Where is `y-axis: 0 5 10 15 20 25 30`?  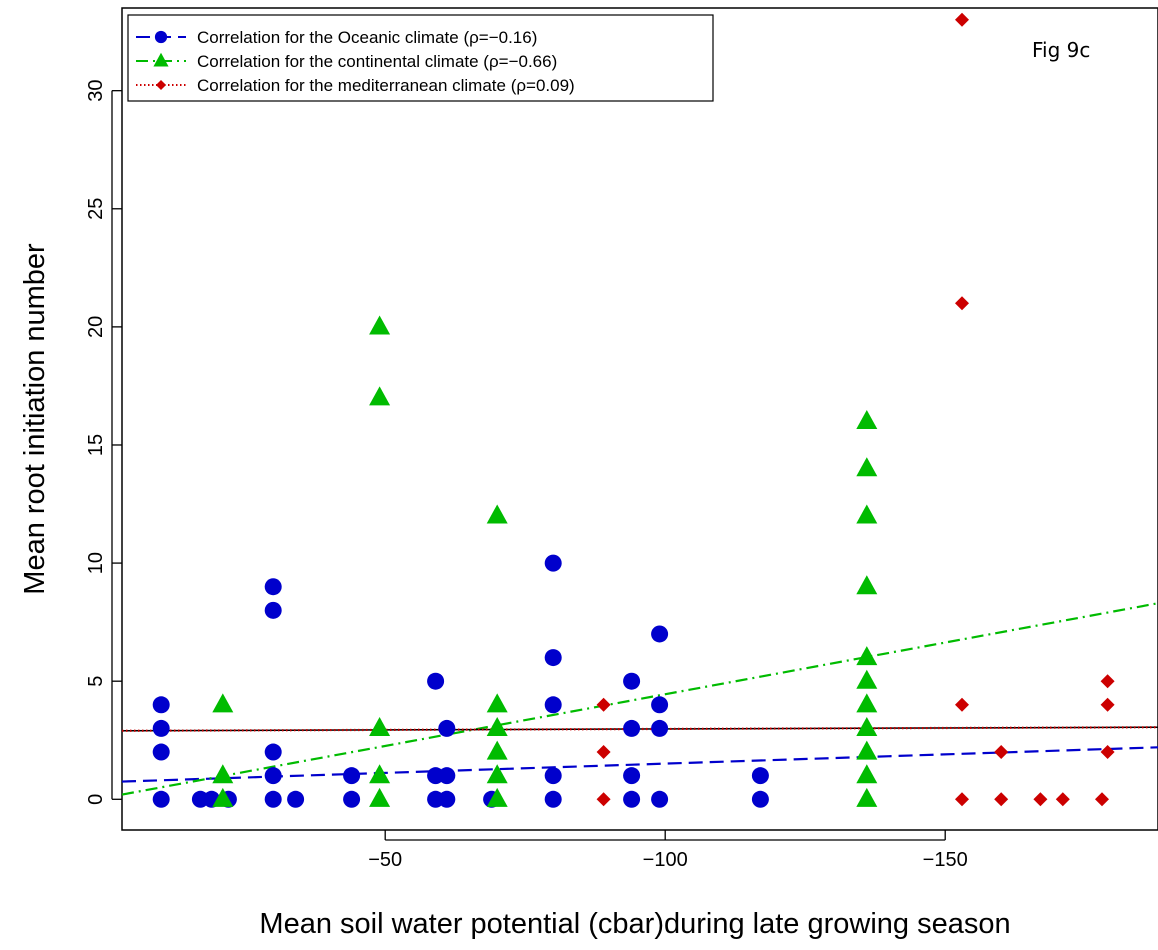
y-axis: 0 5 10 15 20 25 30 is located at coordinates (103, 442).